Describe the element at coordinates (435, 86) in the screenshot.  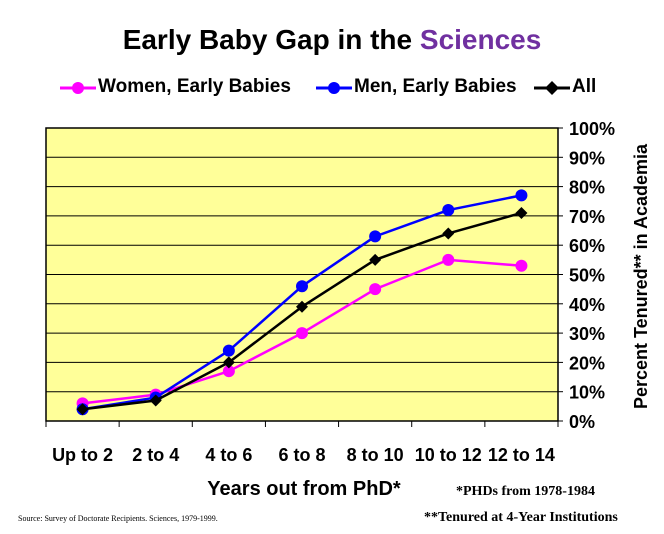
I see `legend-label-men: Men, Early Babies` at that location.